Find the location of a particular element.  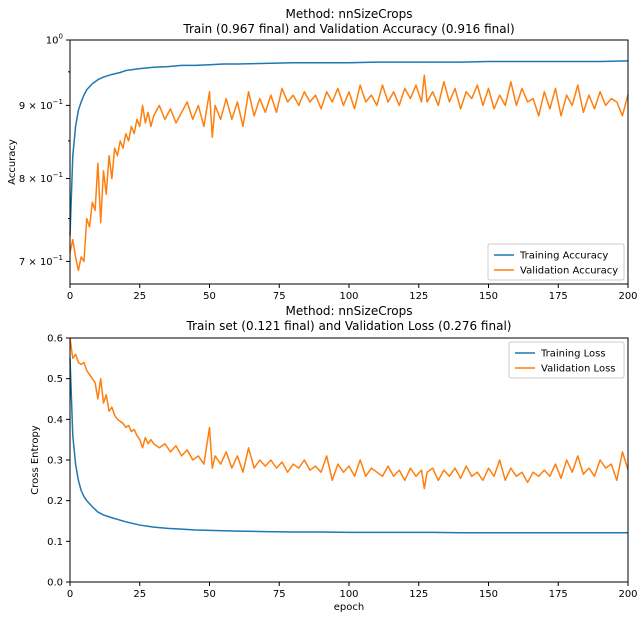

loss-chart-xlabel: epoch is located at coordinates (349, 607).